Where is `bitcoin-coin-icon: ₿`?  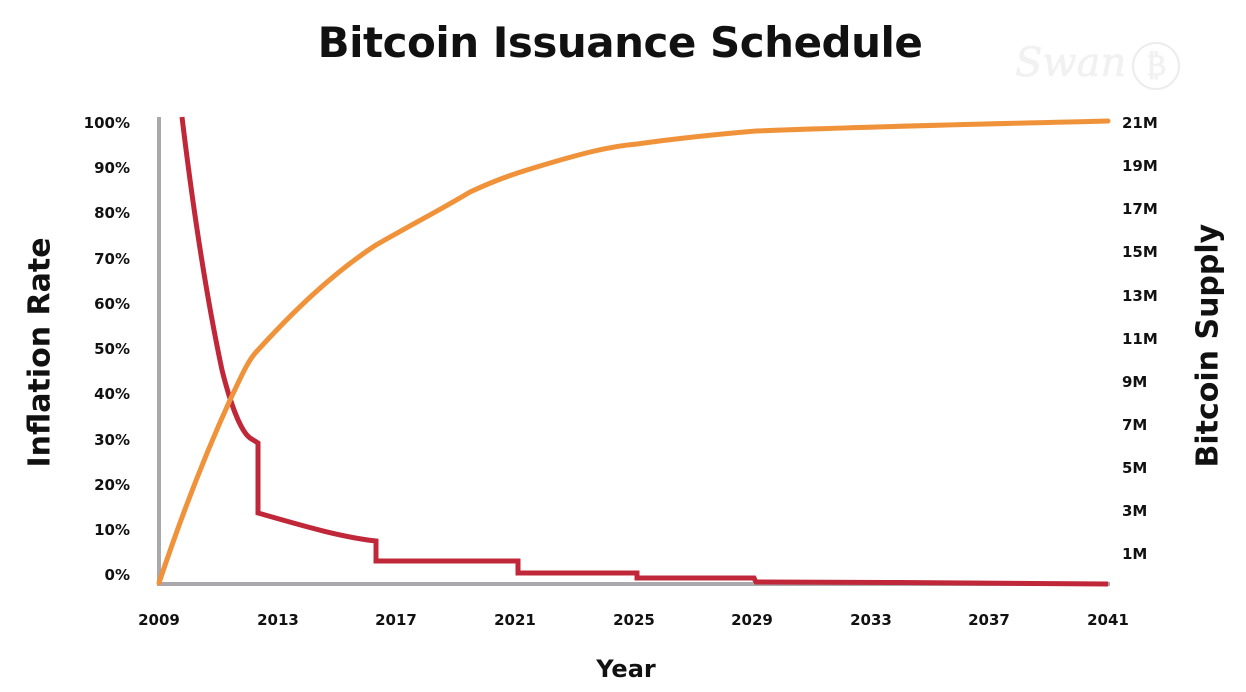 bitcoin-coin-icon: ₿ is located at coordinates (1156, 66).